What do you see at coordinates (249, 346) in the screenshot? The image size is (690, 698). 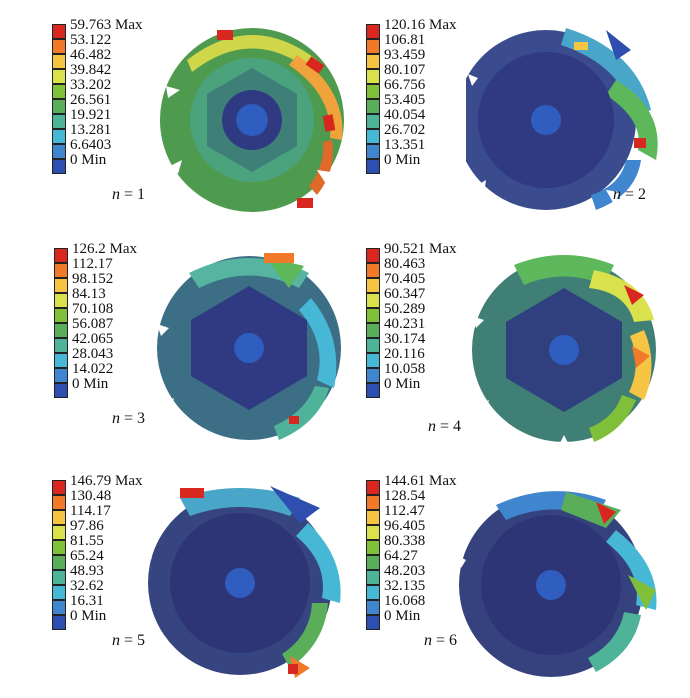 I see `wheel-model-n3` at bounding box center [249, 346].